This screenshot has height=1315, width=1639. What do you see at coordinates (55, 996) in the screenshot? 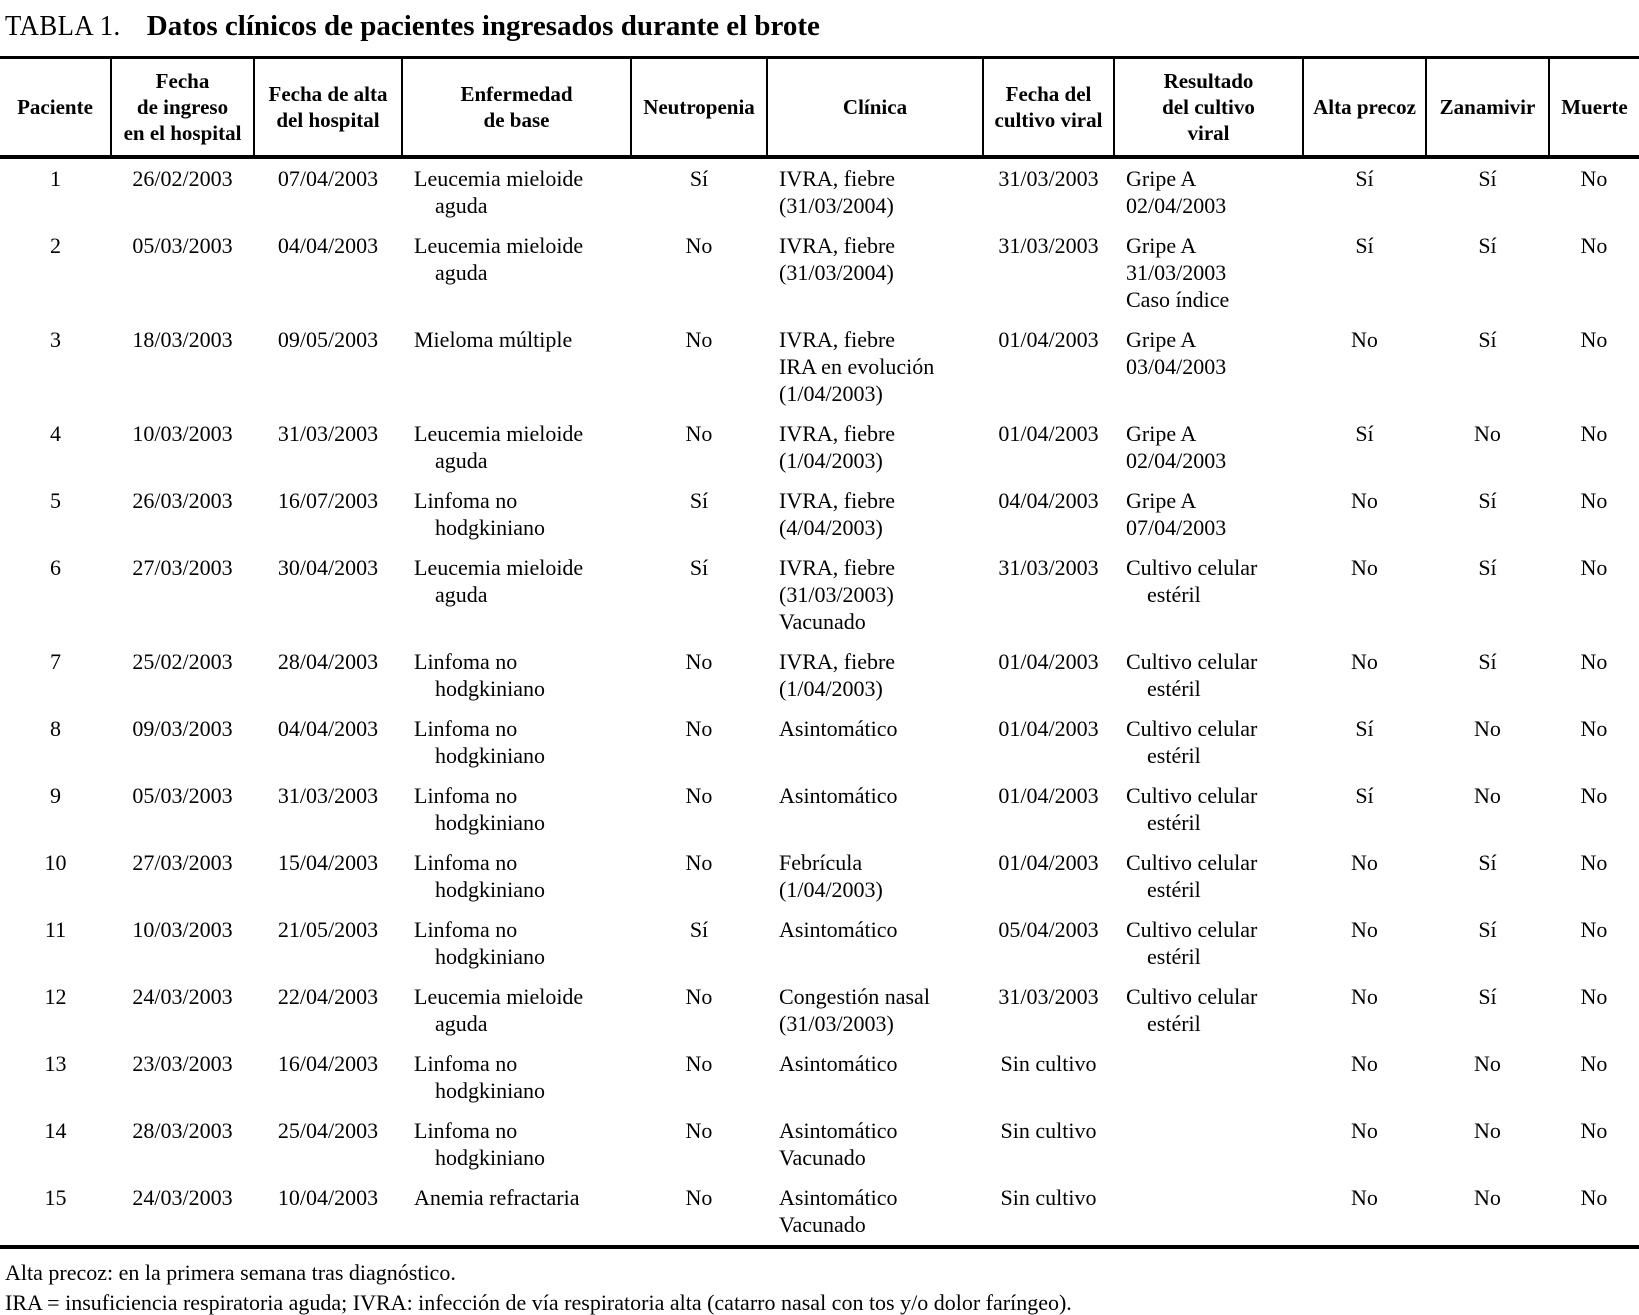
I see `cell-paciente: 12` at bounding box center [55, 996].